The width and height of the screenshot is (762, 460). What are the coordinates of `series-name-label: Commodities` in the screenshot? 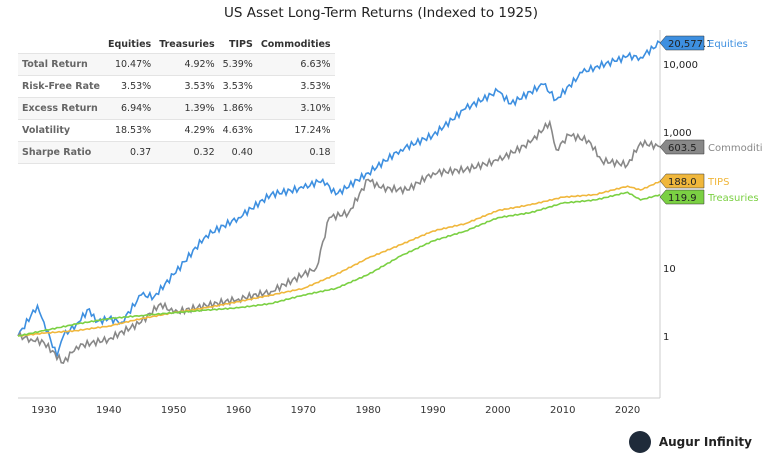 It's located at (735, 148).